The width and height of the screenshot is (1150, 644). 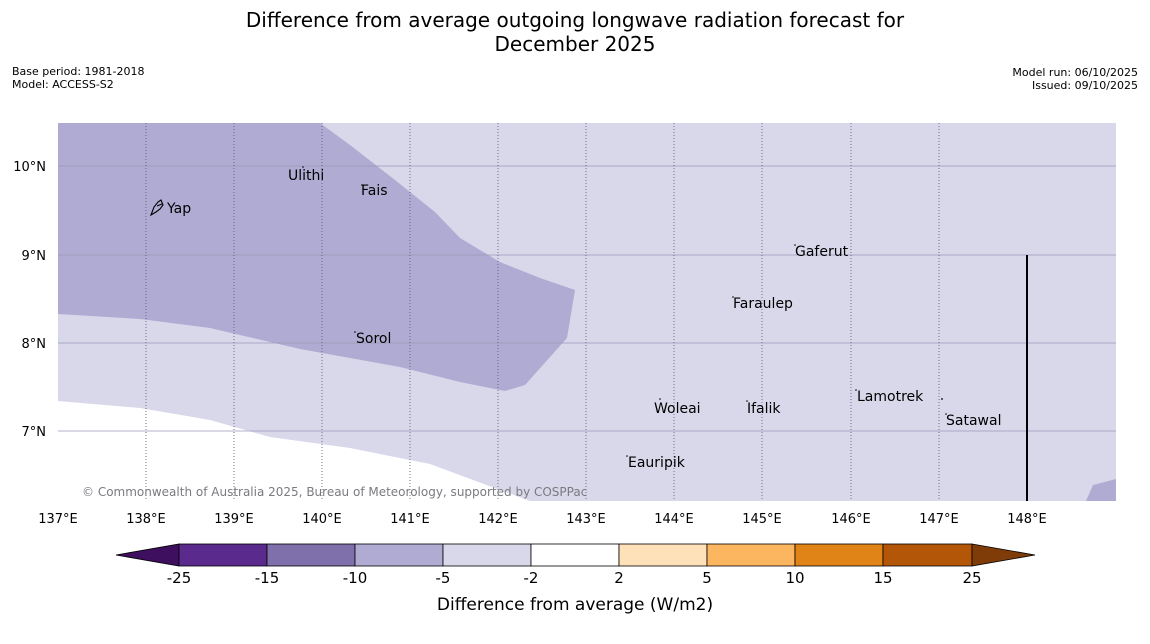 I want to click on place-label-lamotrek: Lamotrek, so click(x=890, y=397).